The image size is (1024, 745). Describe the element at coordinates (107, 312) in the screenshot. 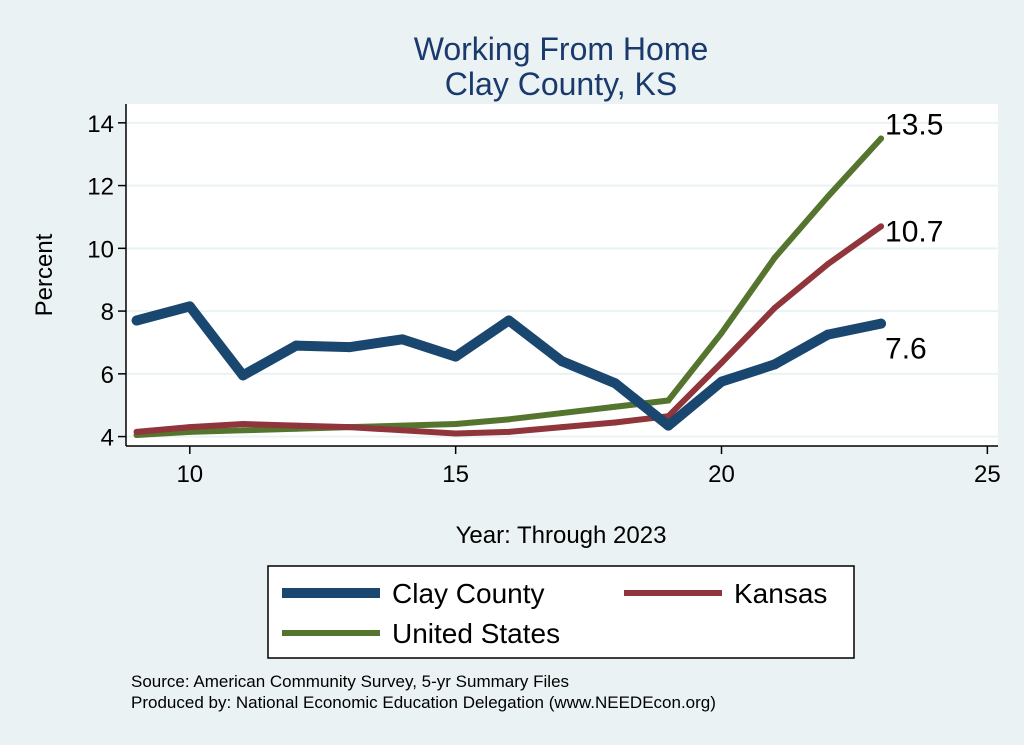

I see `y-tick-label: 8` at that location.